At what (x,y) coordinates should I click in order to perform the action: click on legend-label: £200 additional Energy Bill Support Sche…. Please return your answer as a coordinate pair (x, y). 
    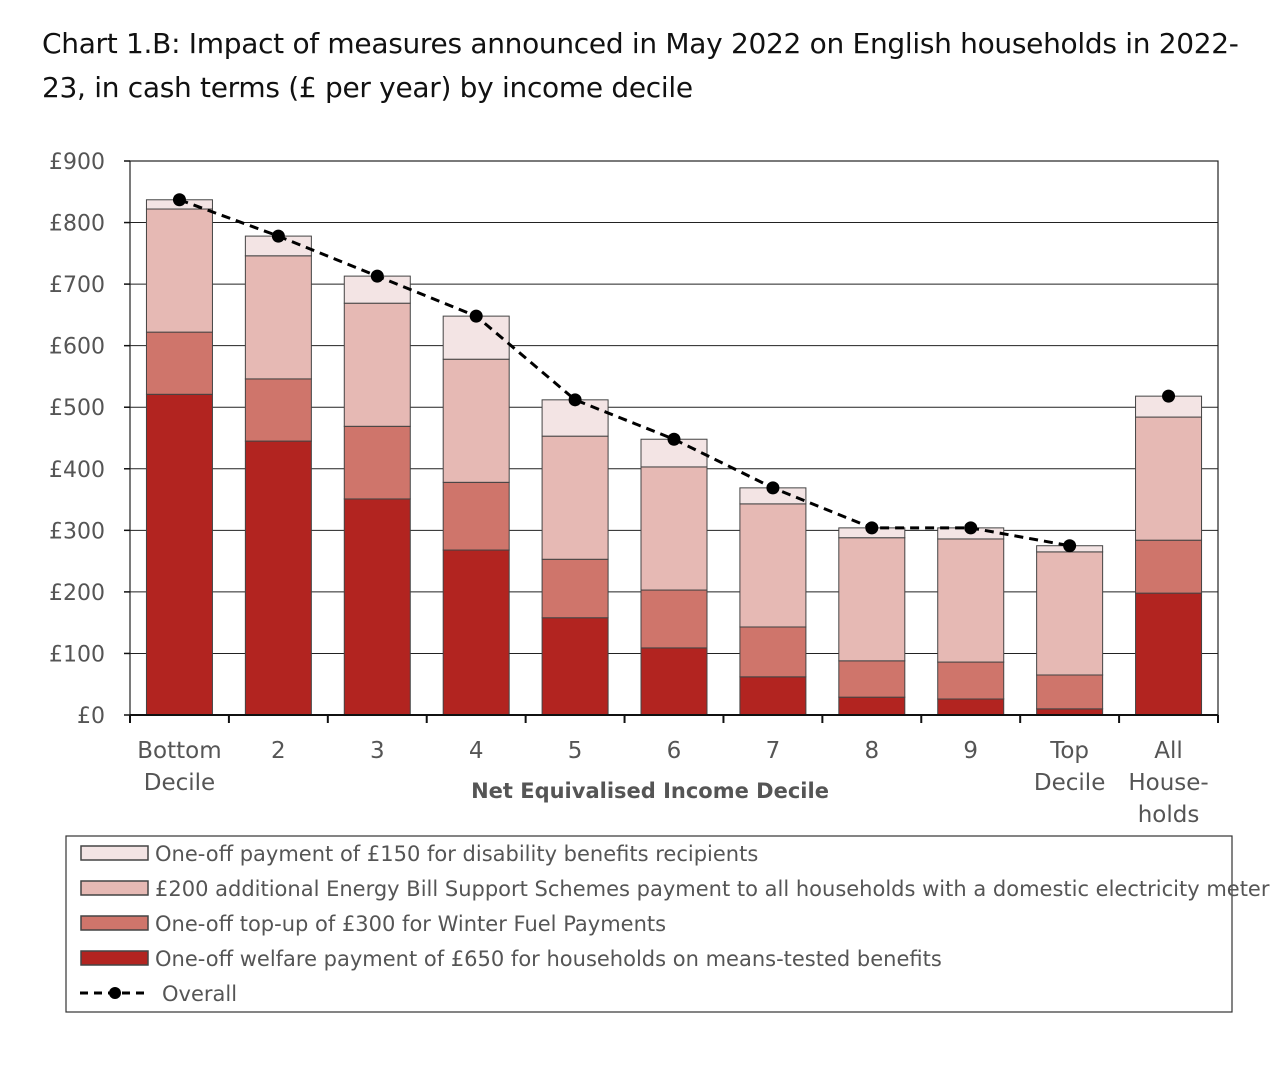
    Looking at the image, I should click on (712, 889).